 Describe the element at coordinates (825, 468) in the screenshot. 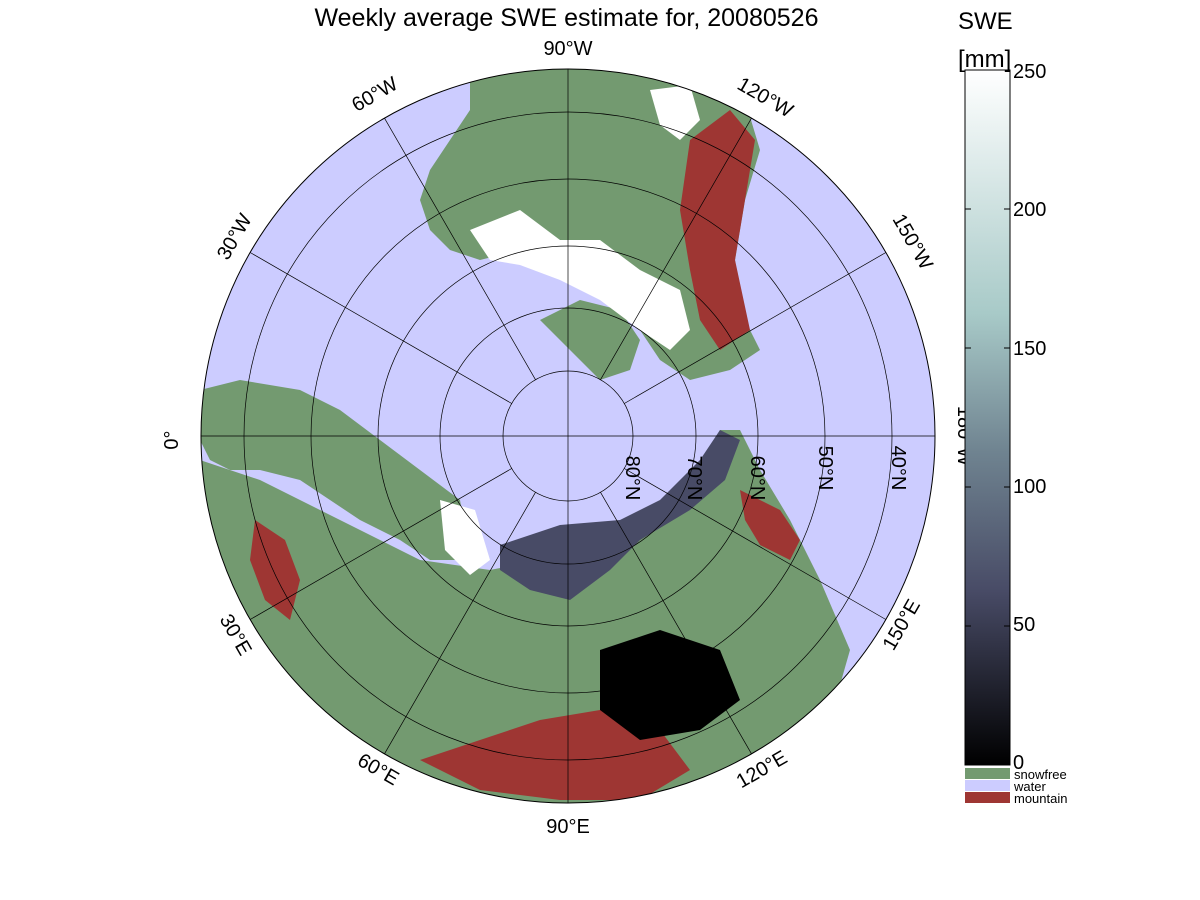

I see `parallel-label-50n: 50°N` at that location.